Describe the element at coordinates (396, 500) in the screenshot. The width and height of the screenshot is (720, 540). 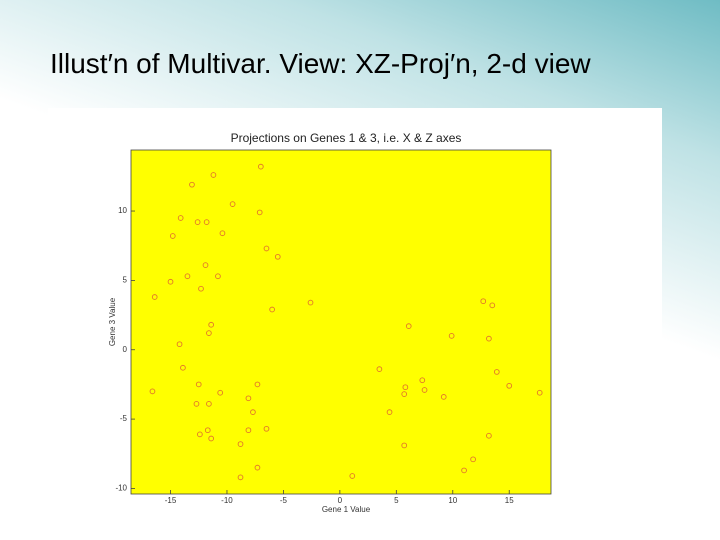
I see `x-tick-label: 5` at that location.